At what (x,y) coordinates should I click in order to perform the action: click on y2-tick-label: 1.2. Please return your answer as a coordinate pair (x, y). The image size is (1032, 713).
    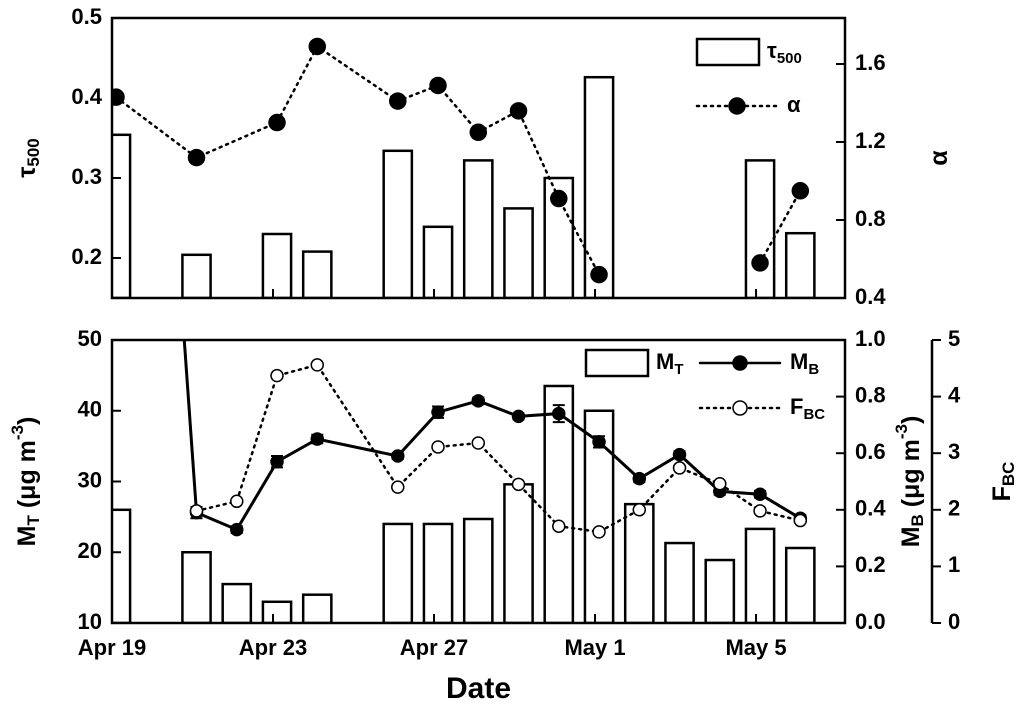
    Looking at the image, I should click on (870, 140).